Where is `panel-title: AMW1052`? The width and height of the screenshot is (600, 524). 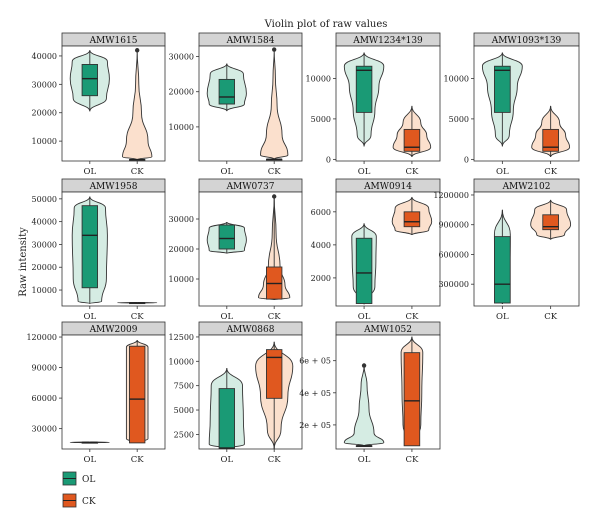 panel-title: AMW1052 is located at coordinates (387, 330).